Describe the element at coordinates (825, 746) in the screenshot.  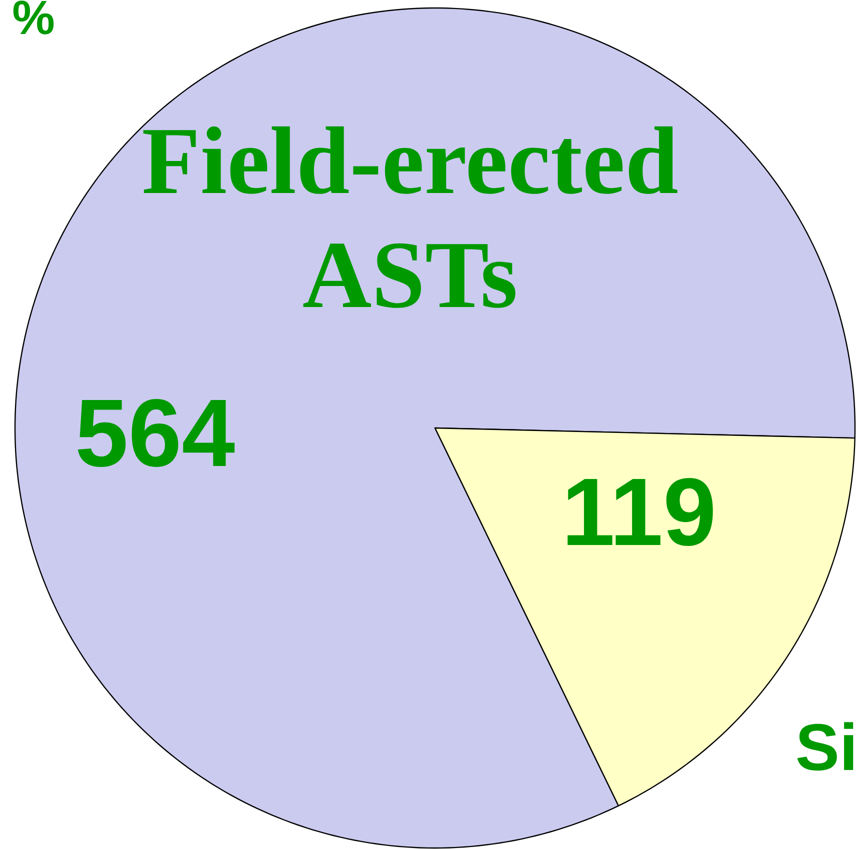
I see `text: Si` at that location.